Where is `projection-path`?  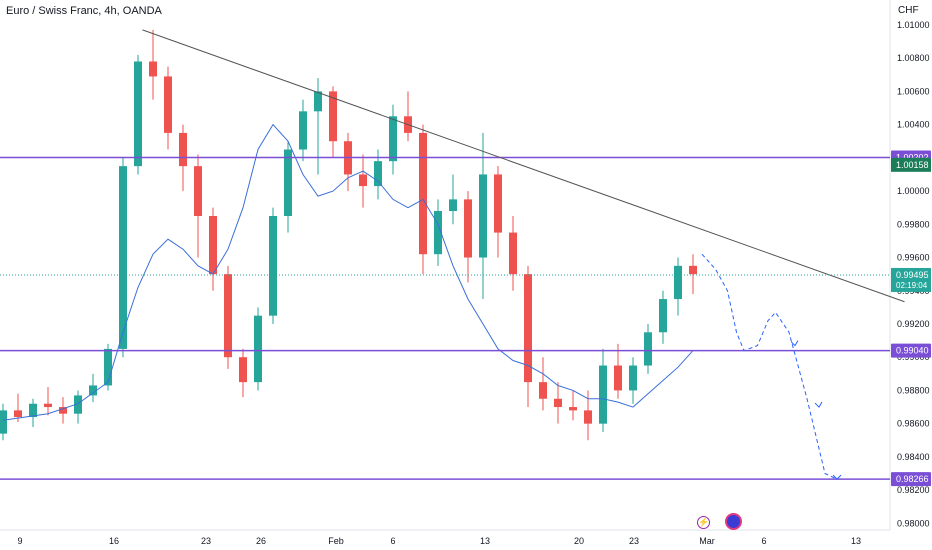 projection-path is located at coordinates (769, 366).